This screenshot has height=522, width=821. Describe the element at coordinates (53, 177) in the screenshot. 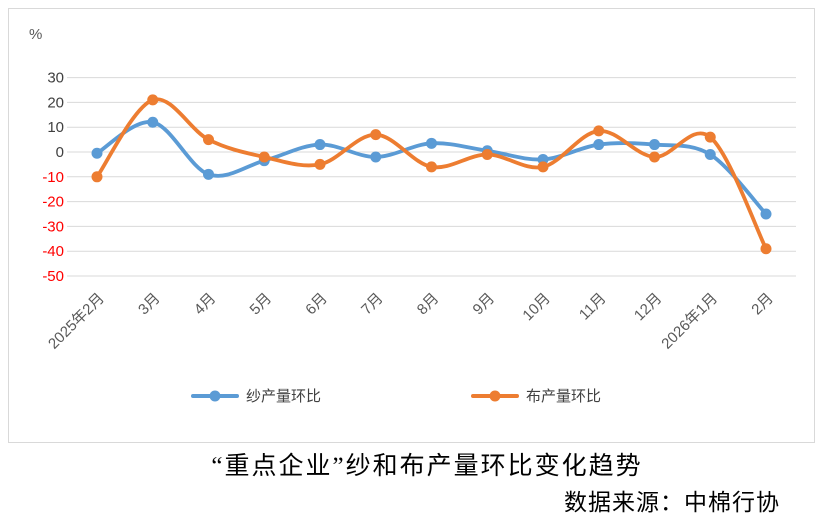

I see `y-tick-label: -10` at that location.